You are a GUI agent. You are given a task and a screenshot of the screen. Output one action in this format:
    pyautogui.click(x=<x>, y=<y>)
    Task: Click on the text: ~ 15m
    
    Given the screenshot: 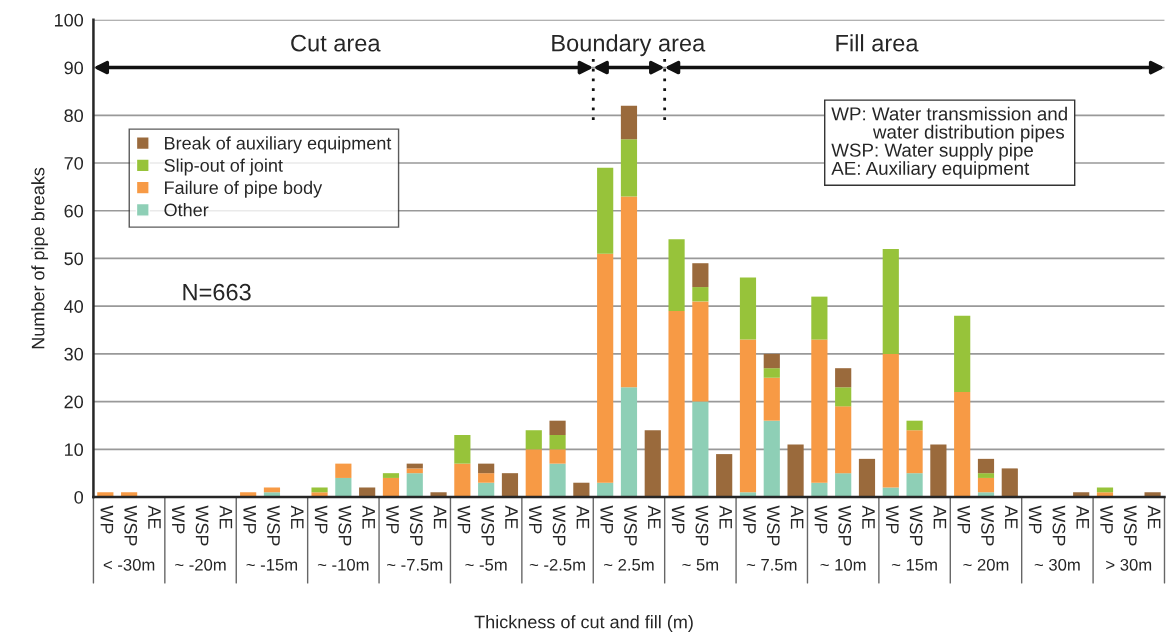 What is the action you would take?
    pyautogui.click(x=914, y=565)
    